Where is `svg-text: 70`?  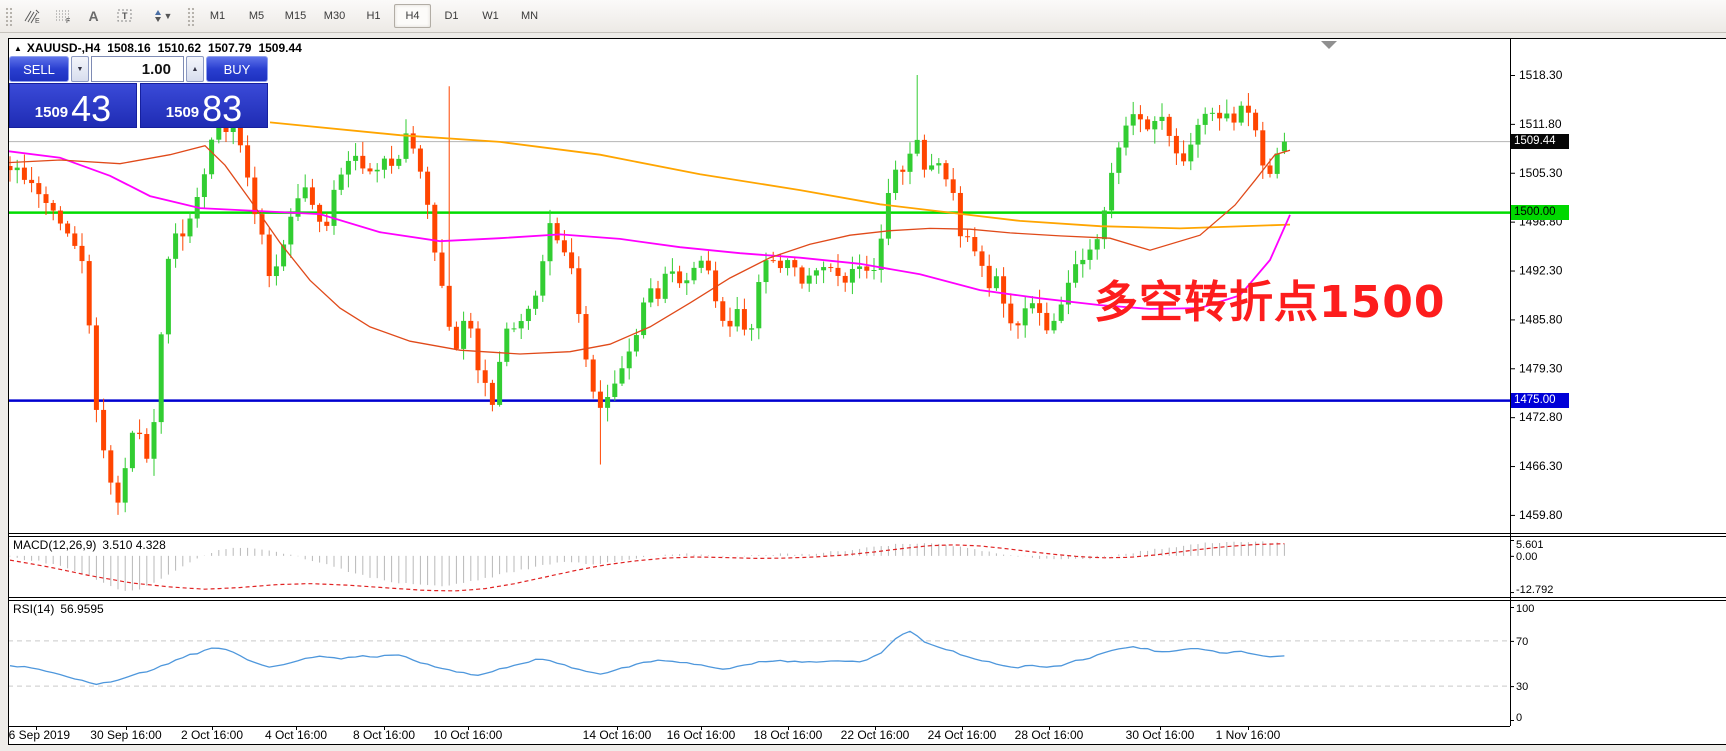
svg-text: 70 is located at coordinates (1522, 642).